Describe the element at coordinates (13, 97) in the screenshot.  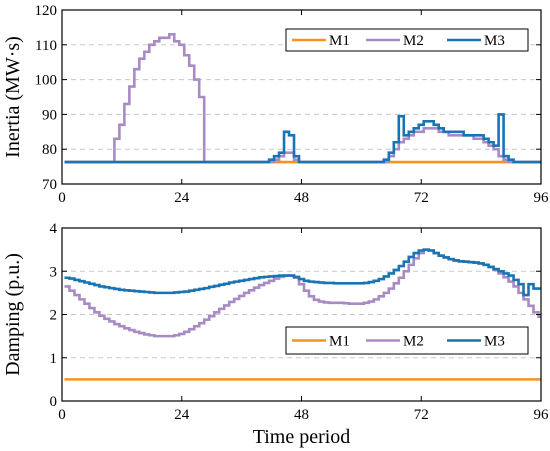
I see `y-axis-label: Inertia (MW·s)` at that location.